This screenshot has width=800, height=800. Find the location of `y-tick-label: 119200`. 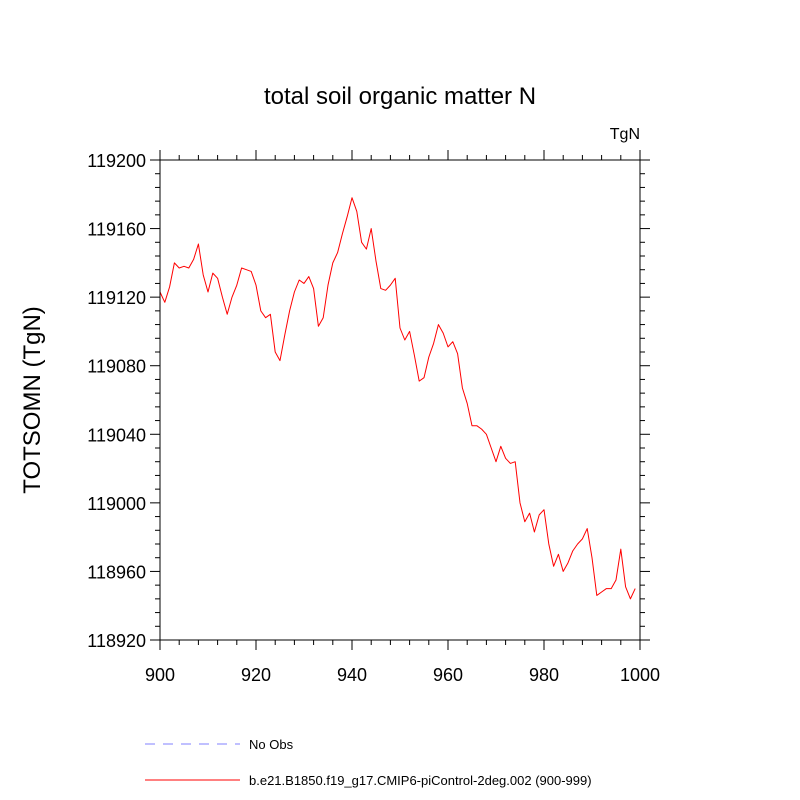

y-tick-label: 119200 is located at coordinates (116, 161).